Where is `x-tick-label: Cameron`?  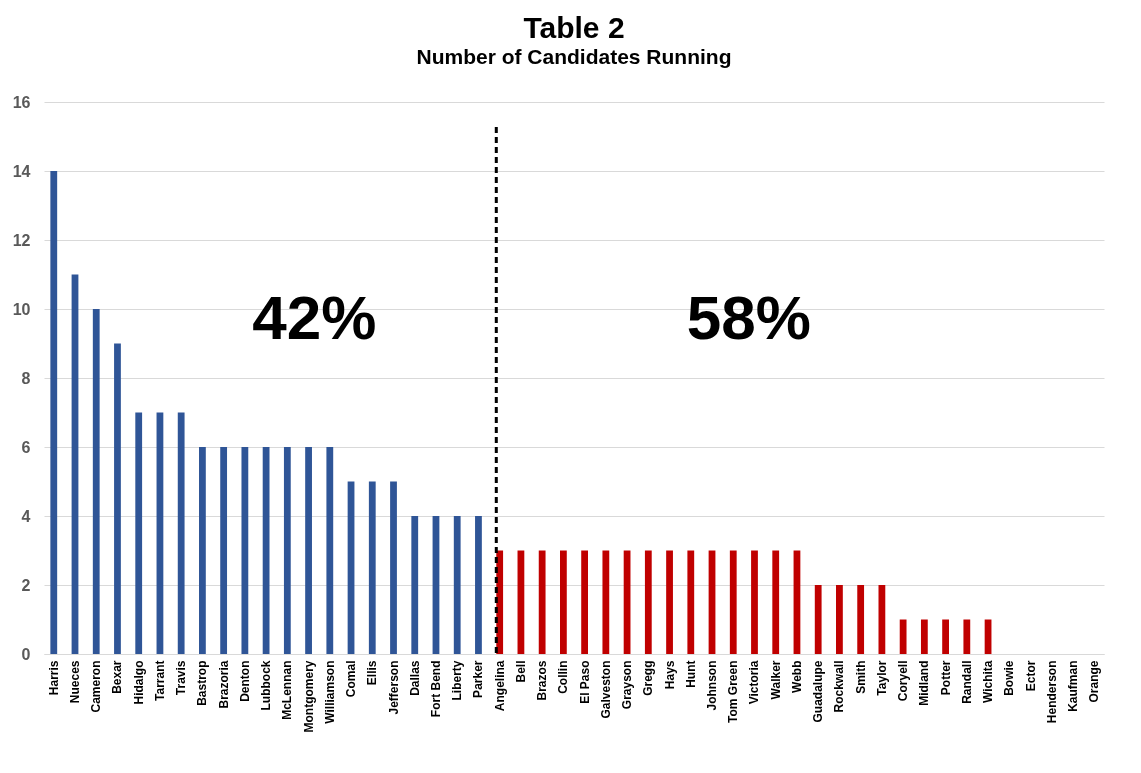
x-tick-label: Cameron is located at coordinates (96, 686).